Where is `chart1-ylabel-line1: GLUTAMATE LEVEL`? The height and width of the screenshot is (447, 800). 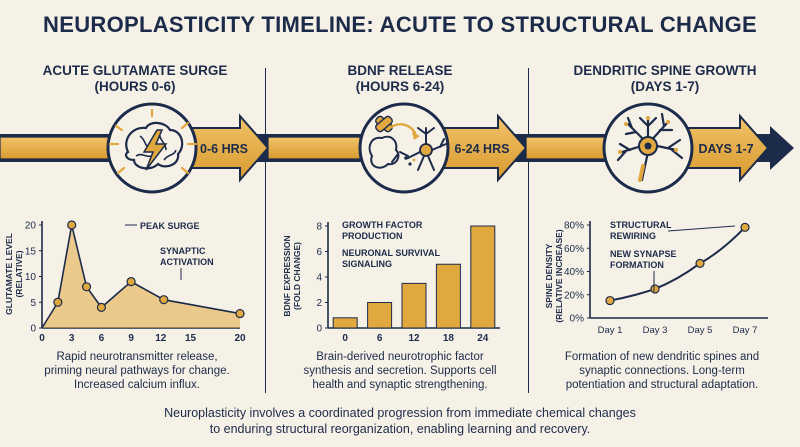
chart1-ylabel-line1: GLUTAMATE LEVEL is located at coordinates (9, 274).